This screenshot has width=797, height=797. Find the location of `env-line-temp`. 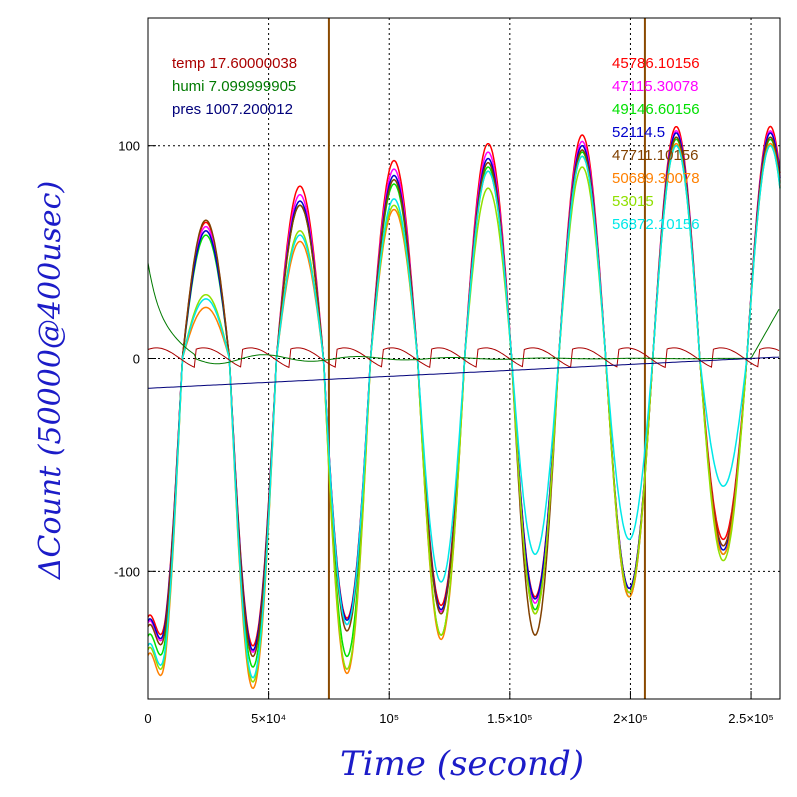

env-line-temp is located at coordinates (463, 358).